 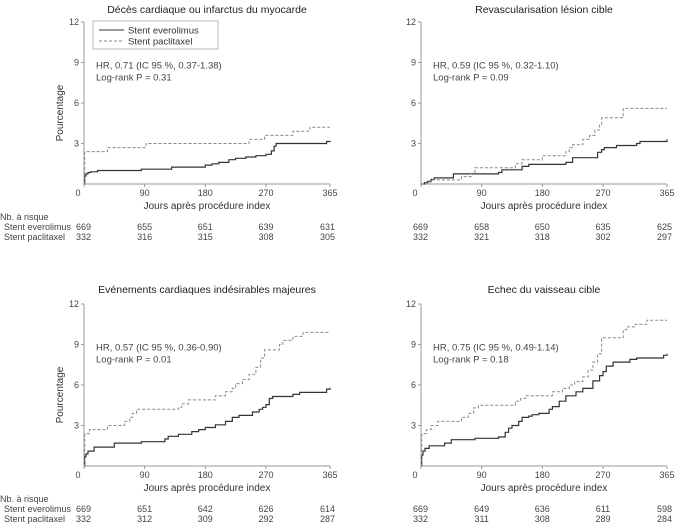 I want to click on chart-1-xtick-label: 0, so click(x=77, y=193).